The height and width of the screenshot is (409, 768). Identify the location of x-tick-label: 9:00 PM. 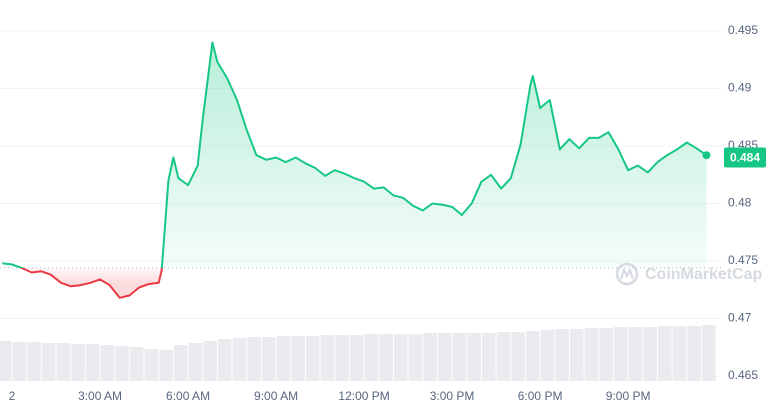
(628, 396).